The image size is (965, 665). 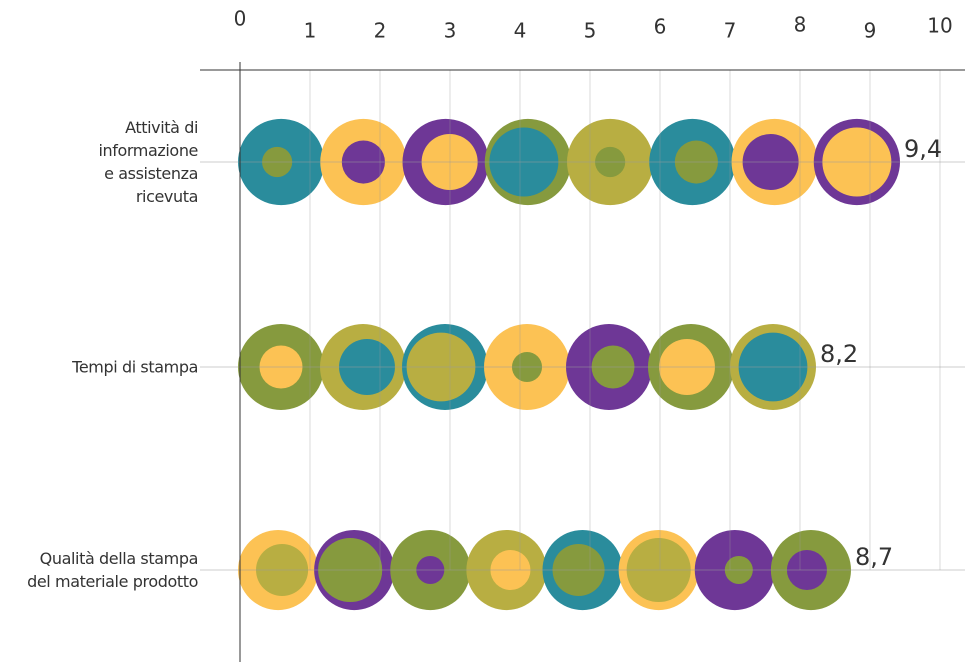 What do you see at coordinates (310, 31) in the screenshot?
I see `x-tick-label: 1` at bounding box center [310, 31].